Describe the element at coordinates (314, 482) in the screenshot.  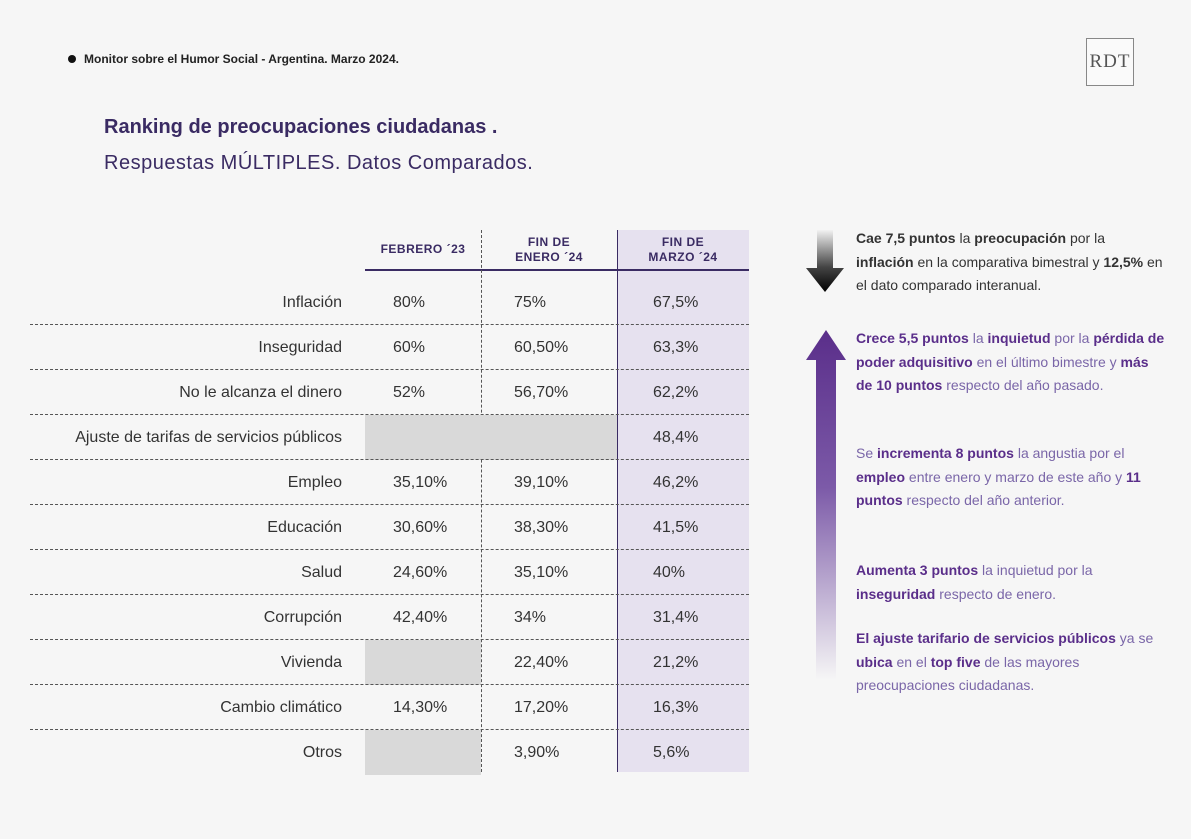
I see `row-label: Empleo` at that location.